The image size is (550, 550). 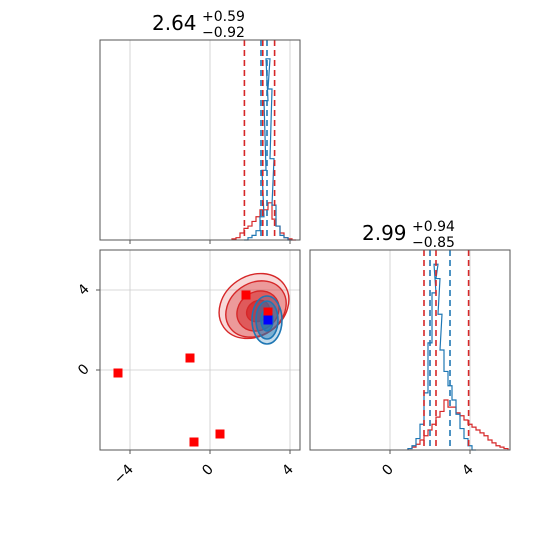 I want to click on red-histogram, so click(x=458, y=424).